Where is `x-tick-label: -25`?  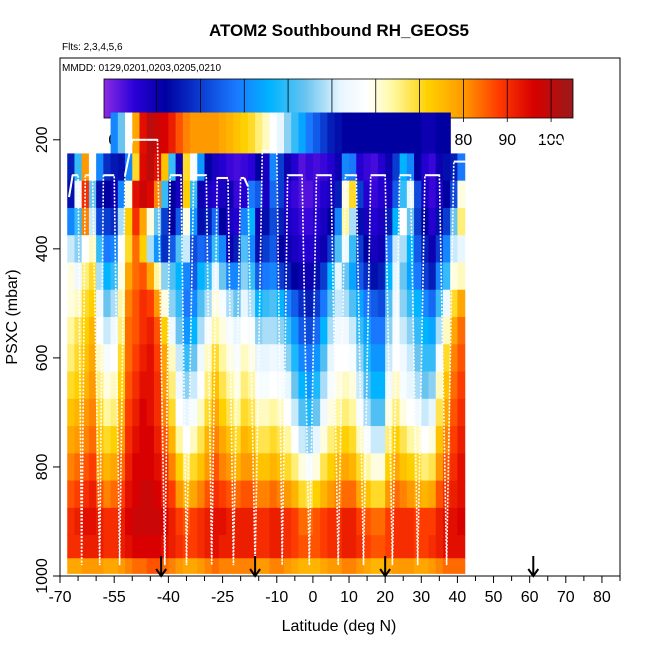 x-tick-label: -25 is located at coordinates (222, 597).